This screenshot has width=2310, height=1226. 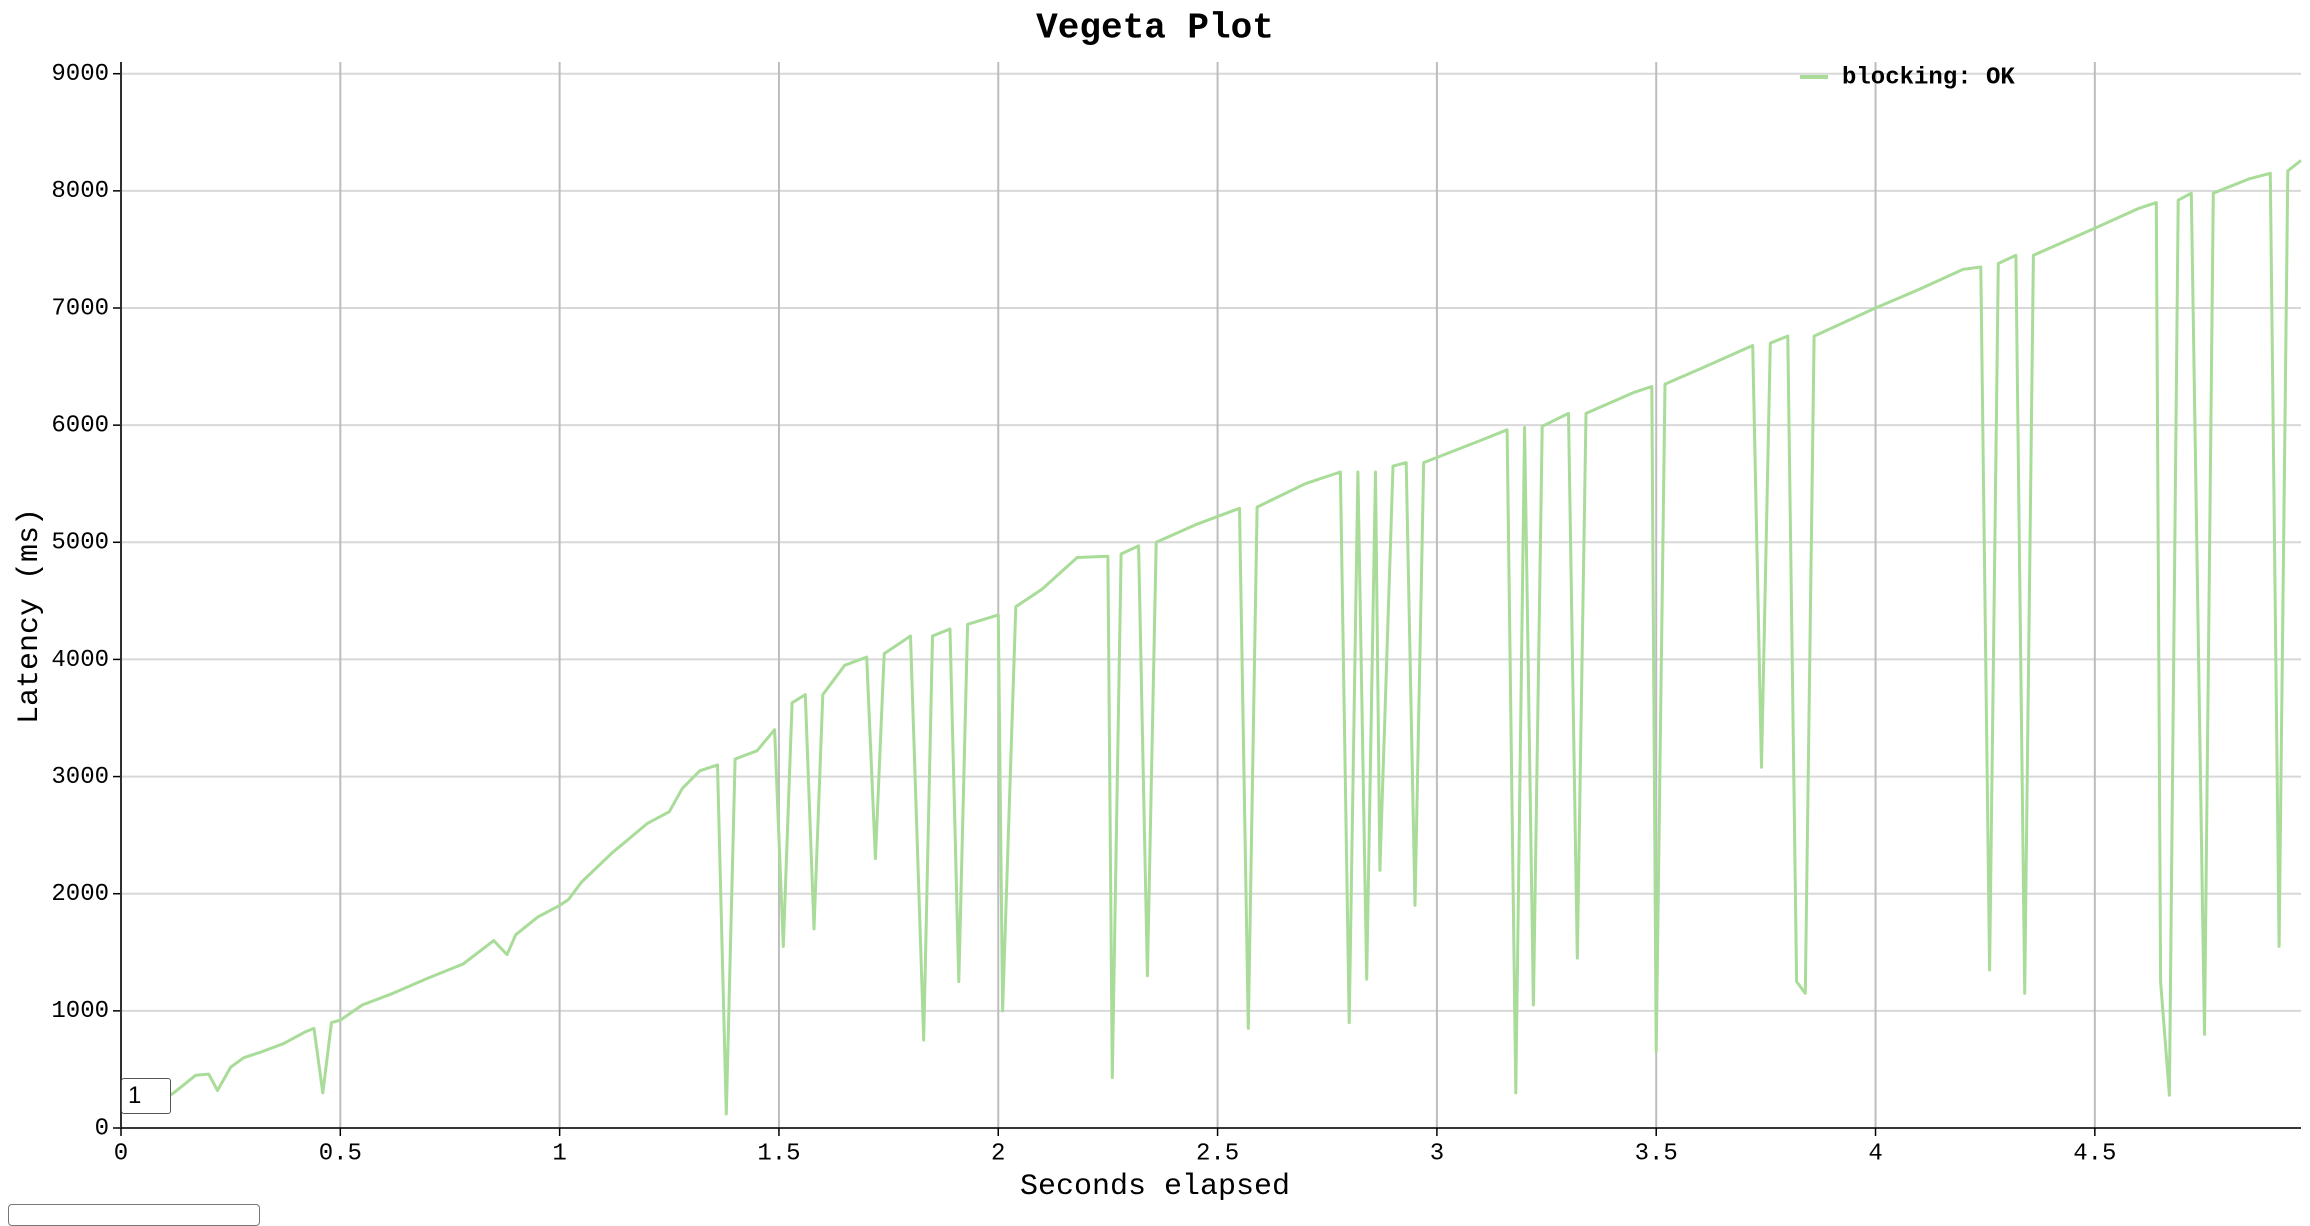 What do you see at coordinates (998, 1153) in the screenshot?
I see `x-tick-label: 2` at bounding box center [998, 1153].